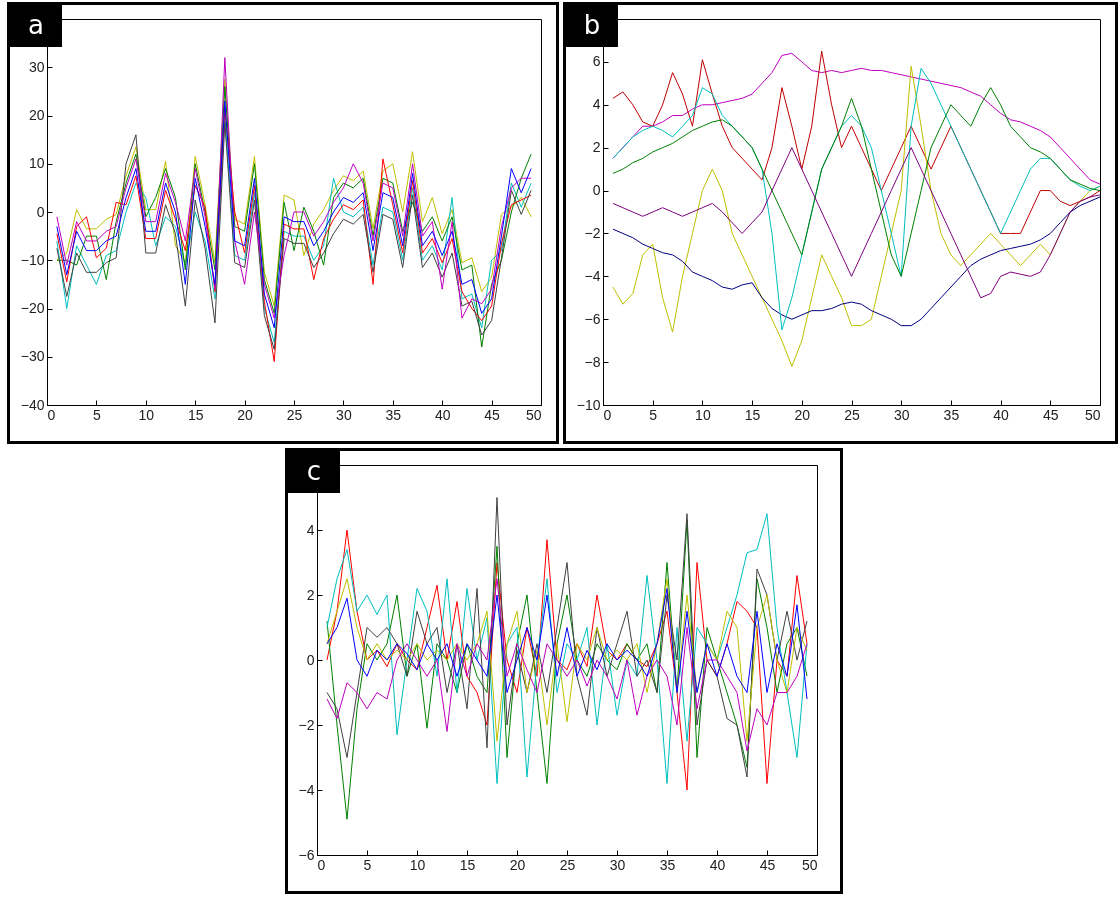 This screenshot has height=897, width=1120. Describe the element at coordinates (32, 404) in the screenshot. I see `y-tick-label: −40` at that location.